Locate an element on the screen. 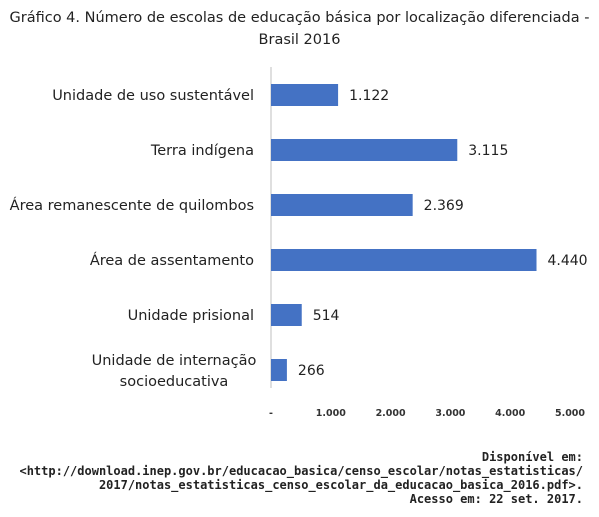 The height and width of the screenshot is (517, 599). x-tick-label: 4.000 is located at coordinates (510, 413).